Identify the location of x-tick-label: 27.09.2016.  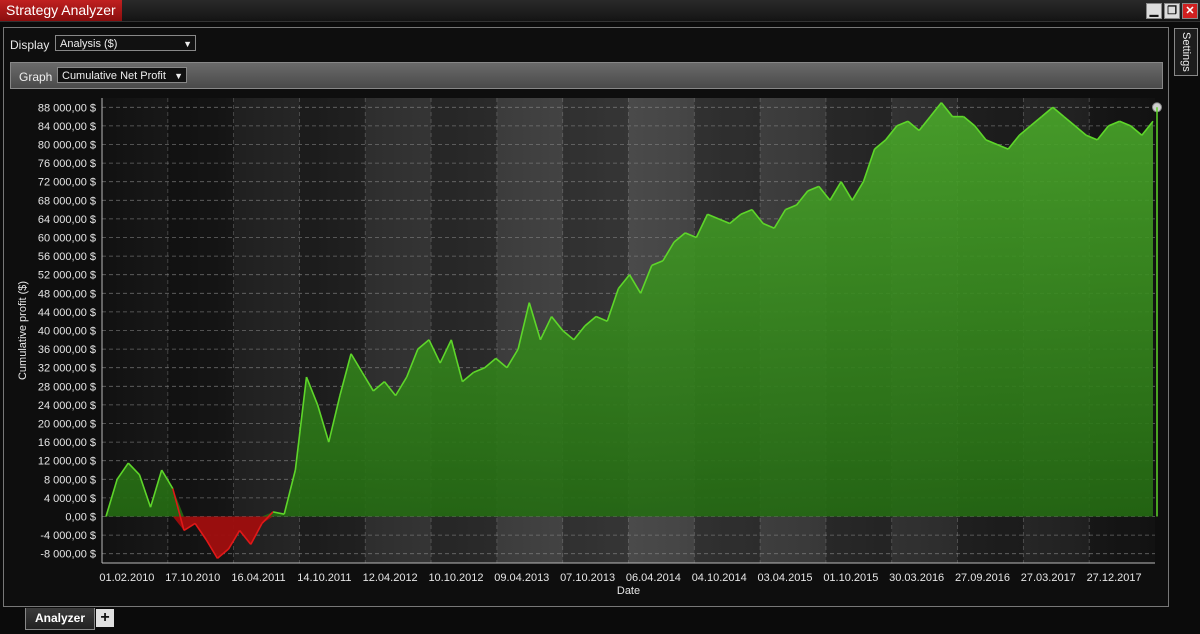
(982, 578).